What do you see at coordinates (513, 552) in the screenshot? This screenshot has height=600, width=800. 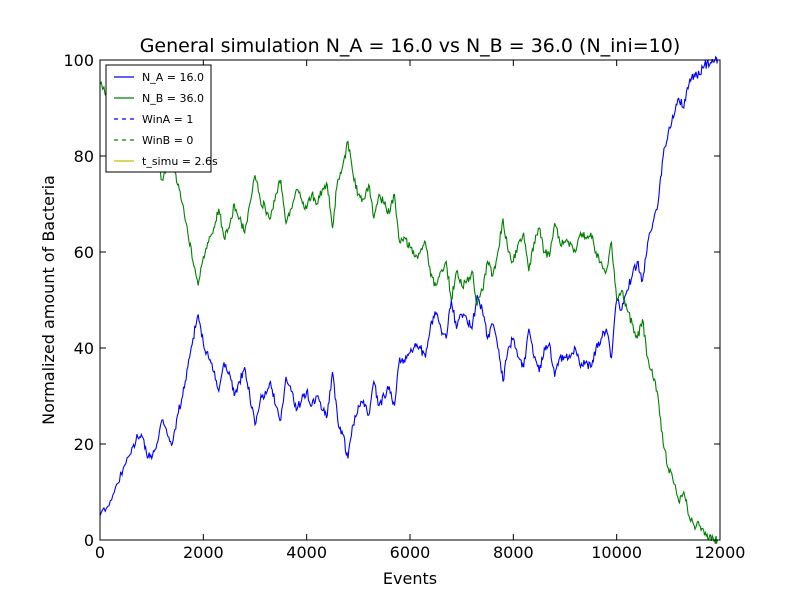 I see `x-tick-label: 8000` at bounding box center [513, 552].